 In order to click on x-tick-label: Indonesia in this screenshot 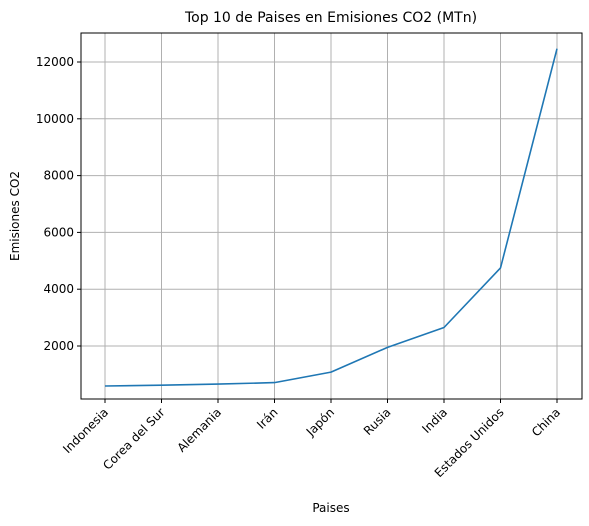, I will do `click(85, 430)`.